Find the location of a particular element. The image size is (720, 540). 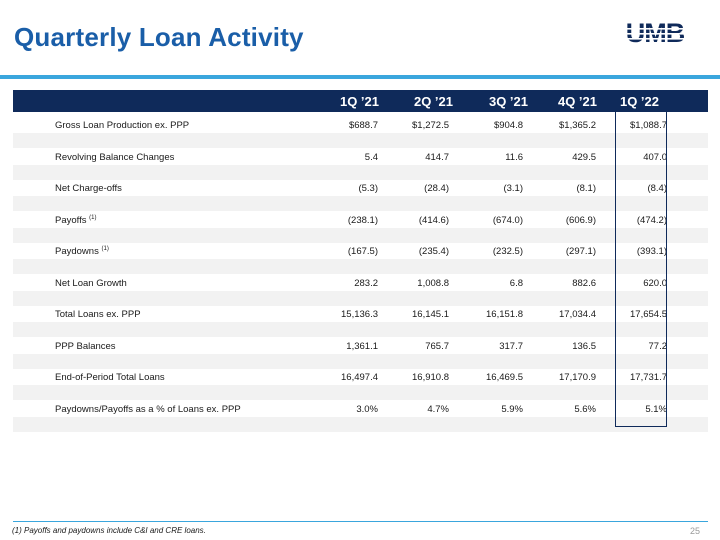

row-label: Revolving Balance Changes is located at coordinates (114, 157).